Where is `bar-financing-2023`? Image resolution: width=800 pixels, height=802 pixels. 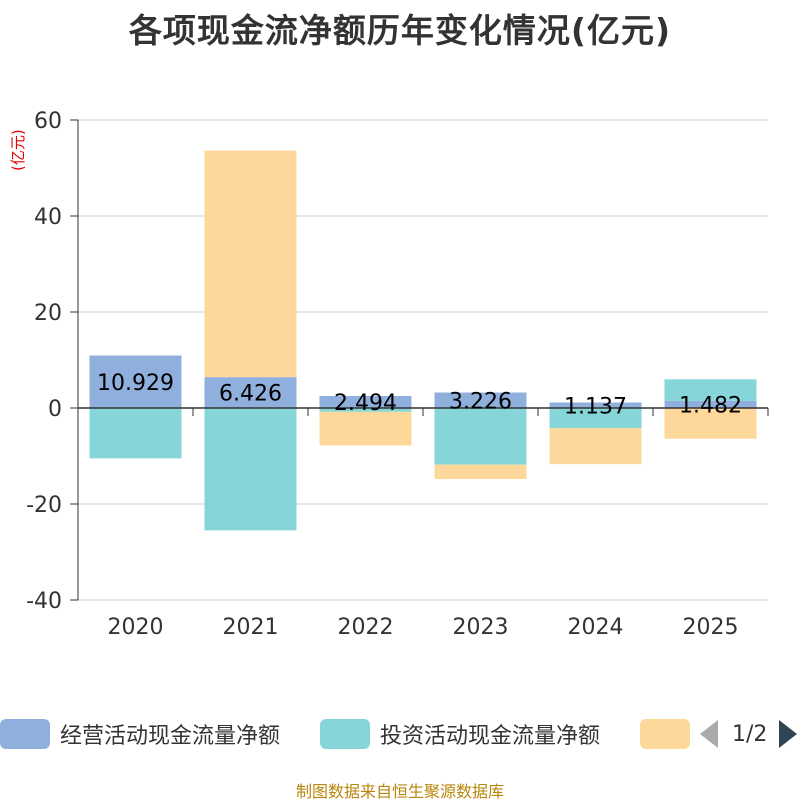 bar-financing-2023 is located at coordinates (480, 472).